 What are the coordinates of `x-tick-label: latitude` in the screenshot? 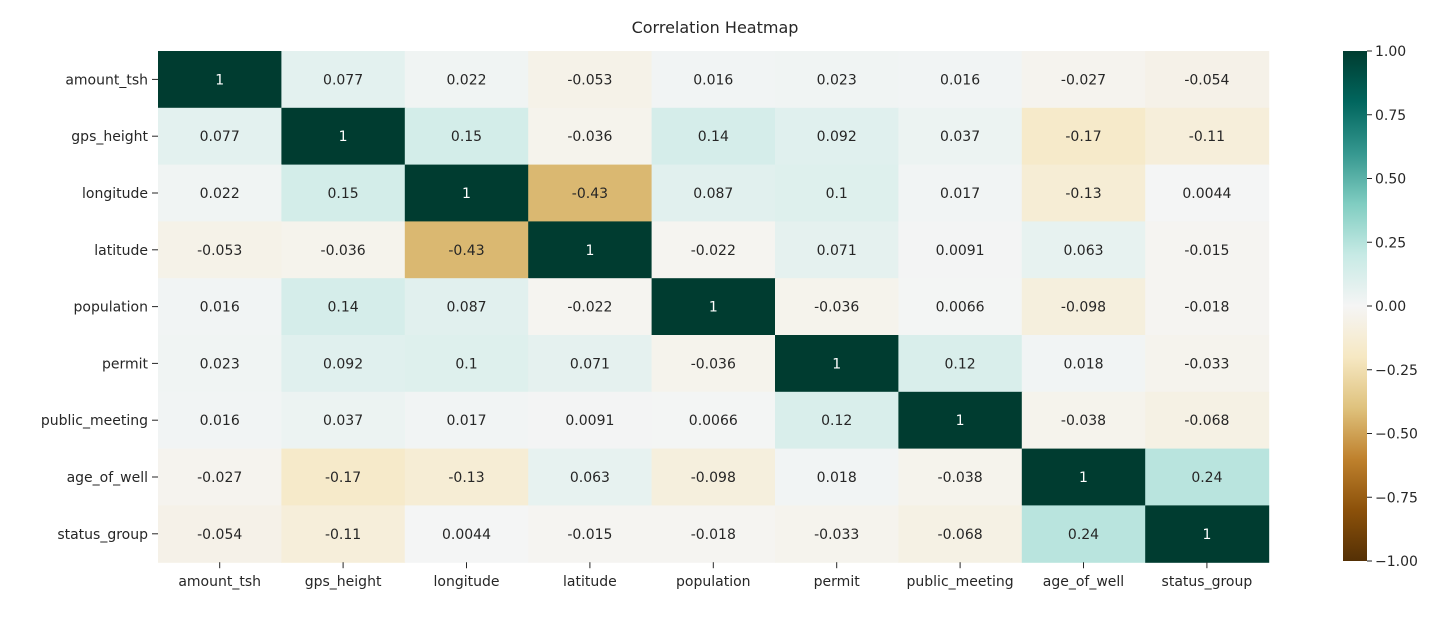 It's located at (590, 582).